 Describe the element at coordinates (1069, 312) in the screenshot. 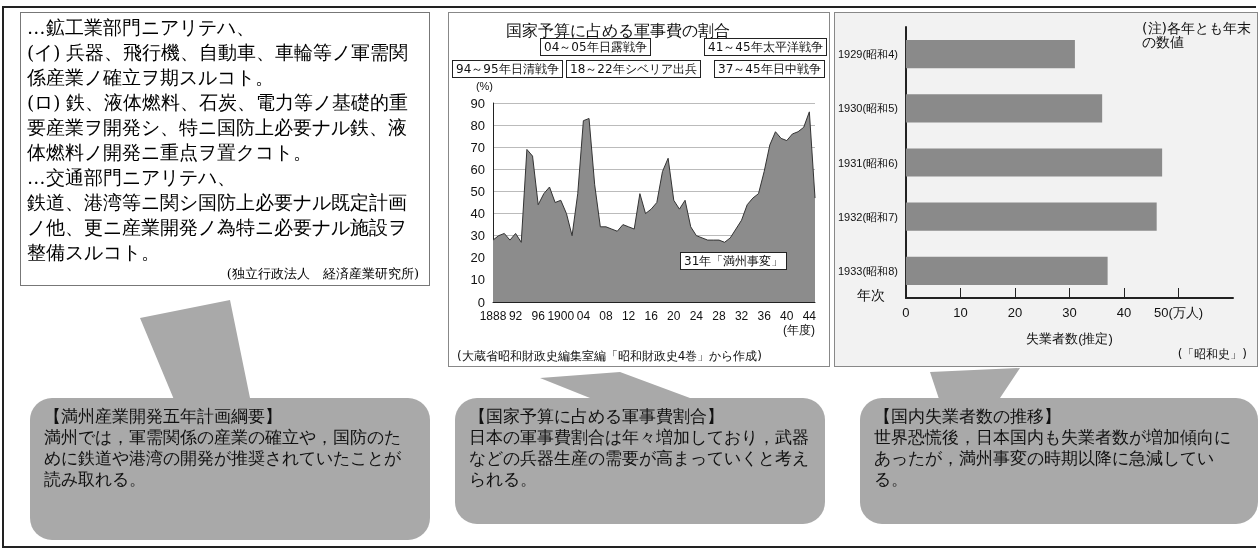

I see `x-tick-label: 30` at that location.